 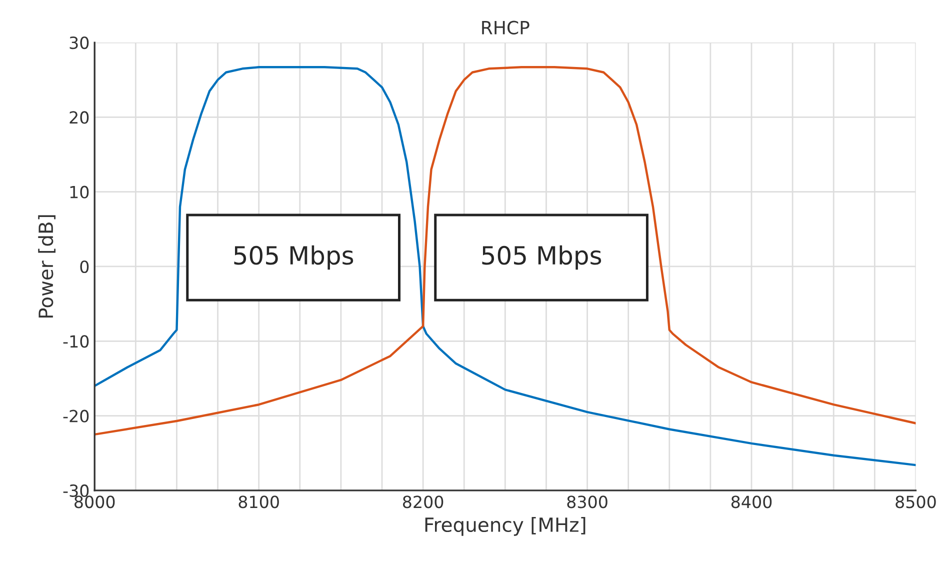 I want to click on chart-title: RHCP, so click(x=506, y=27).